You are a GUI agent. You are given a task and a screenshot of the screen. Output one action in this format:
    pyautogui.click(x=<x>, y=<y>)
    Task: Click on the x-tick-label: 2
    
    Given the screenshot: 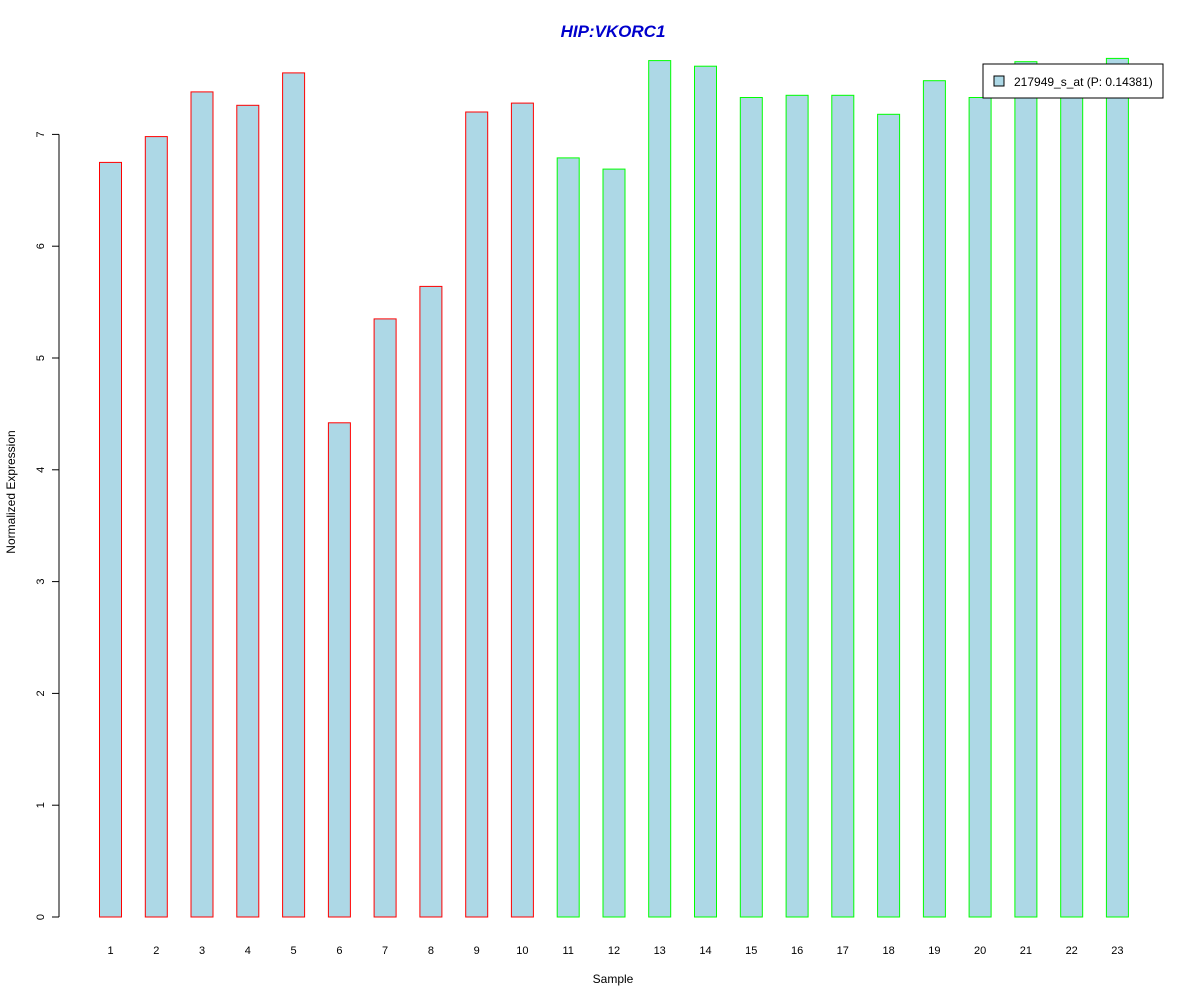 What is the action you would take?
    pyautogui.click(x=156, y=951)
    